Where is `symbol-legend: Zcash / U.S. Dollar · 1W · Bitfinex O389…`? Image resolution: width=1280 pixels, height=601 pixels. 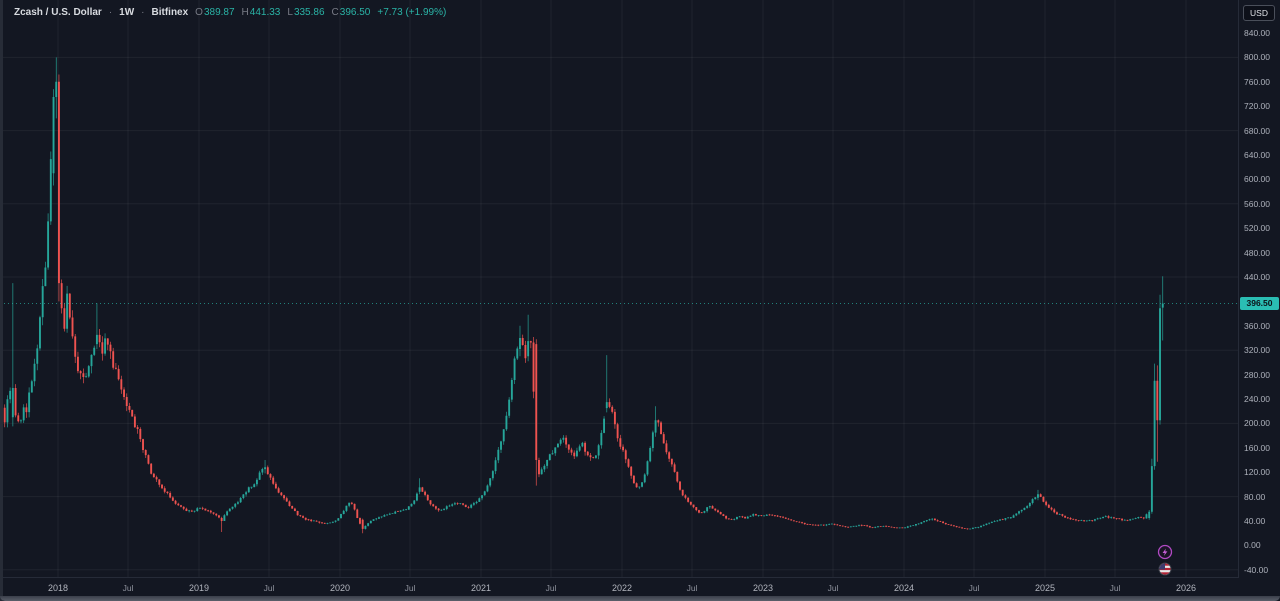 symbol-legend: Zcash / U.S. Dollar · 1W · Bitfinex O389… is located at coordinates (230, 13).